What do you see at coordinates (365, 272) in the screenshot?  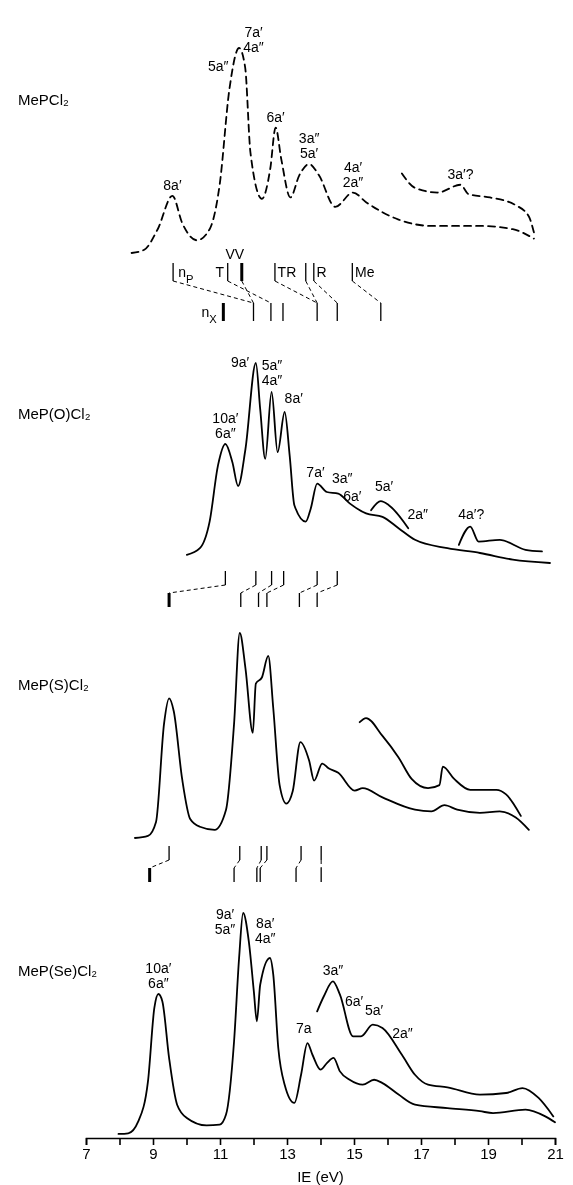 I see `text: Me` at bounding box center [365, 272].